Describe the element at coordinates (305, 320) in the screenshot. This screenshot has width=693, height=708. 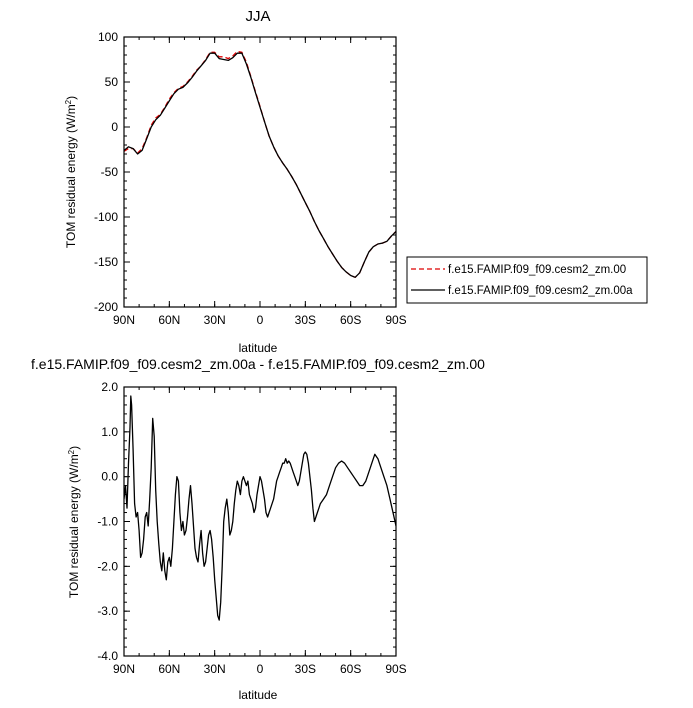
I see `top-x-tick-label: 30S` at that location.